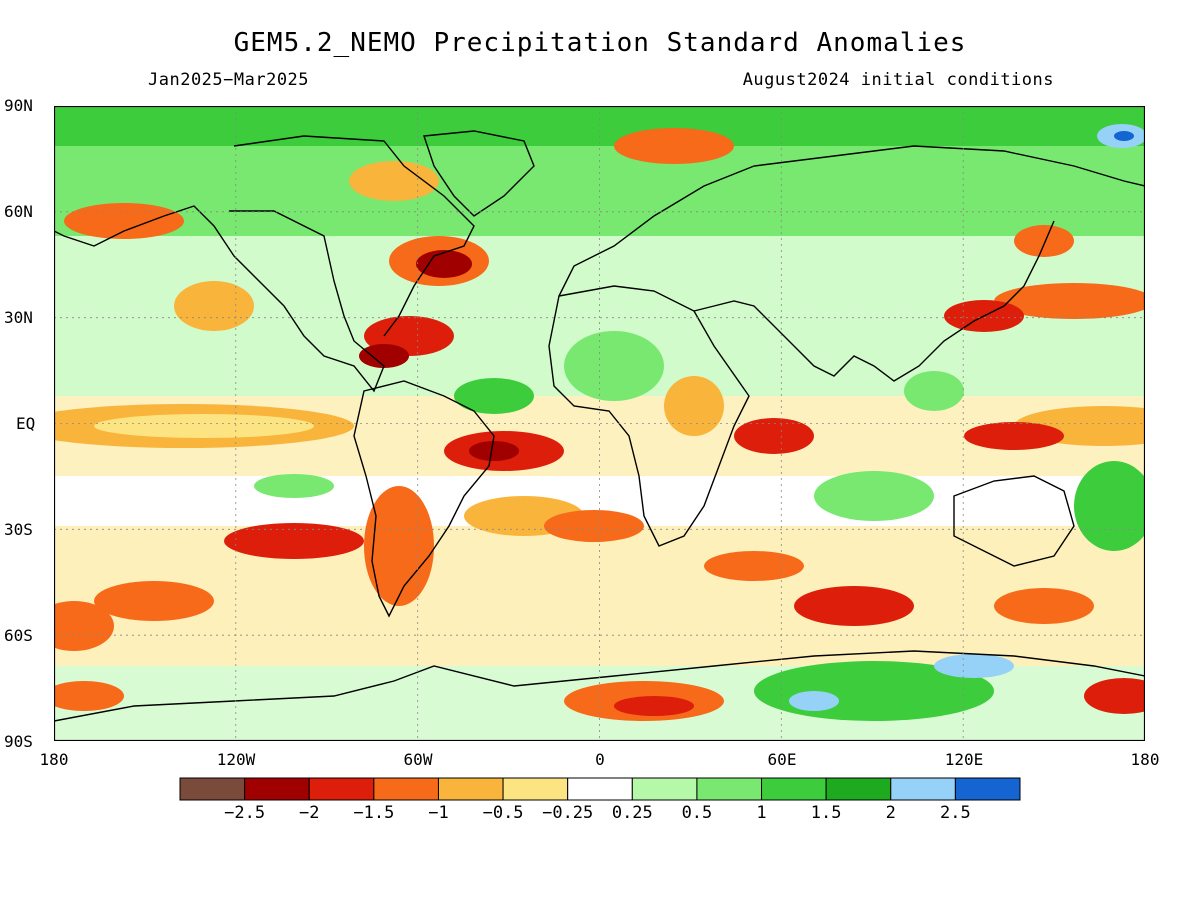  I want to click on colorbar-label: 2, so click(891, 813).